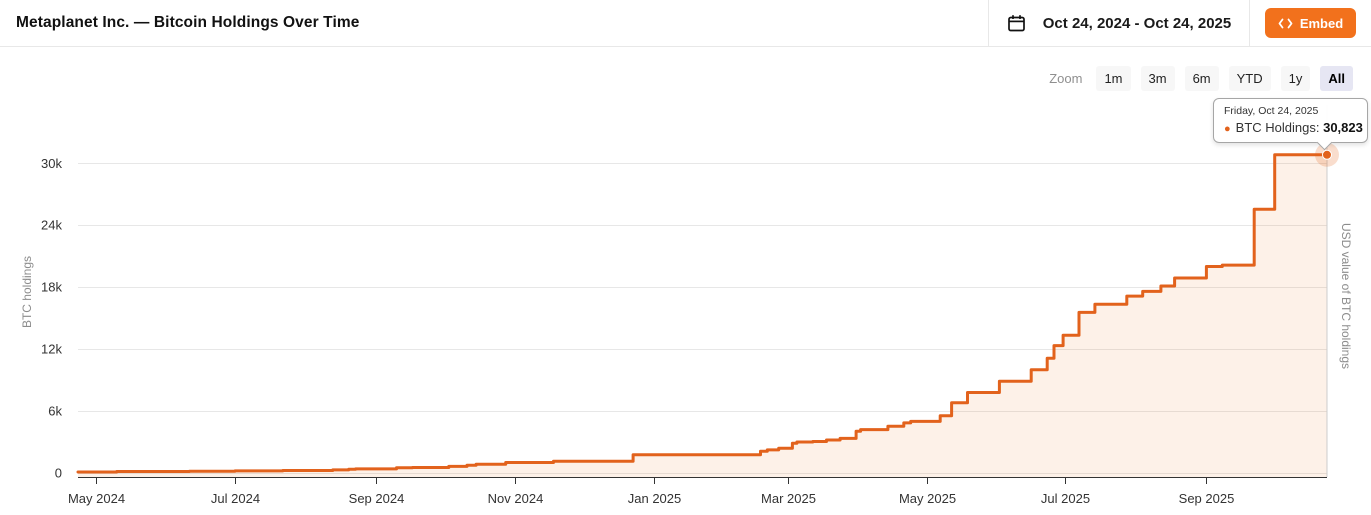  Describe the element at coordinates (1271, 111) in the screenshot. I see `tooltip-date: Friday, Oct 24, 2025` at that location.